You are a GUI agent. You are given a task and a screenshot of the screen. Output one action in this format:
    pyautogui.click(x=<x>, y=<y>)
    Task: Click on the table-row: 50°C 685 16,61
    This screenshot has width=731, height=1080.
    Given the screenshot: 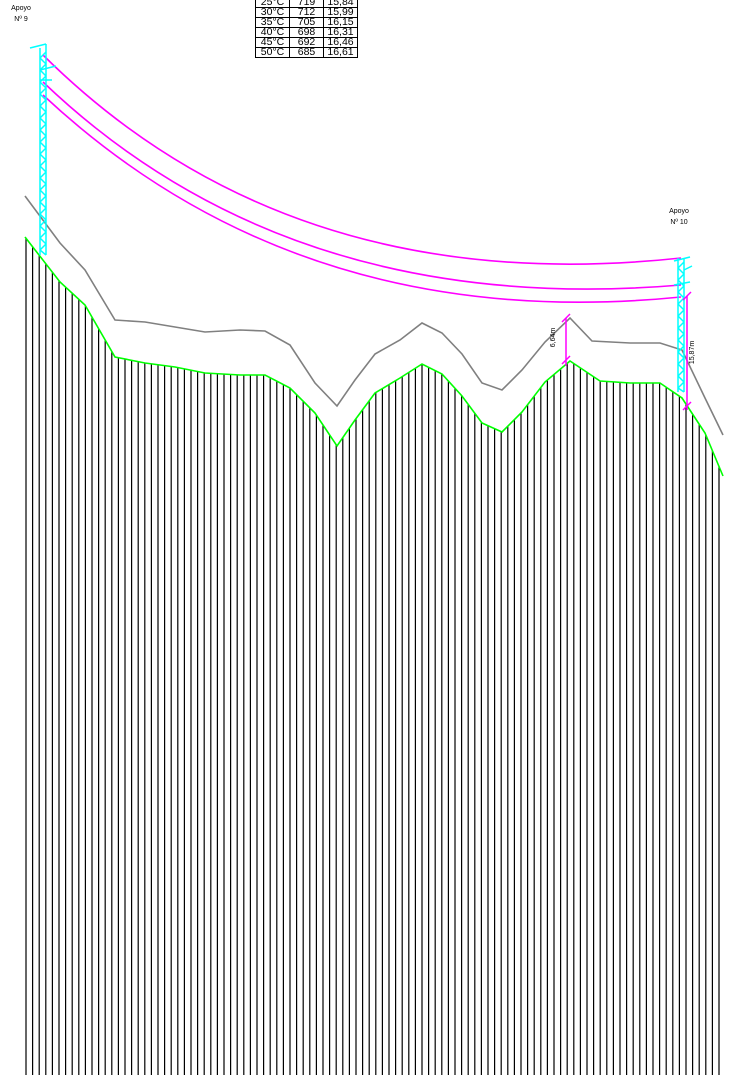 What is the action you would take?
    pyautogui.click(x=306, y=52)
    